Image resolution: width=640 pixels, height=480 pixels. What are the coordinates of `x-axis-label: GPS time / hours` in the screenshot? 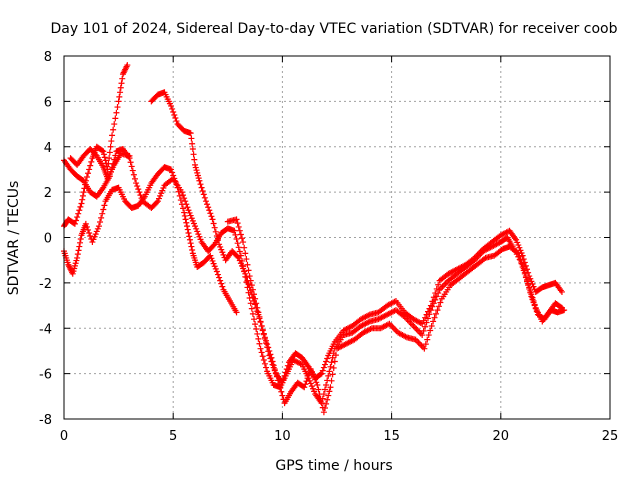 It's located at (333, 466).